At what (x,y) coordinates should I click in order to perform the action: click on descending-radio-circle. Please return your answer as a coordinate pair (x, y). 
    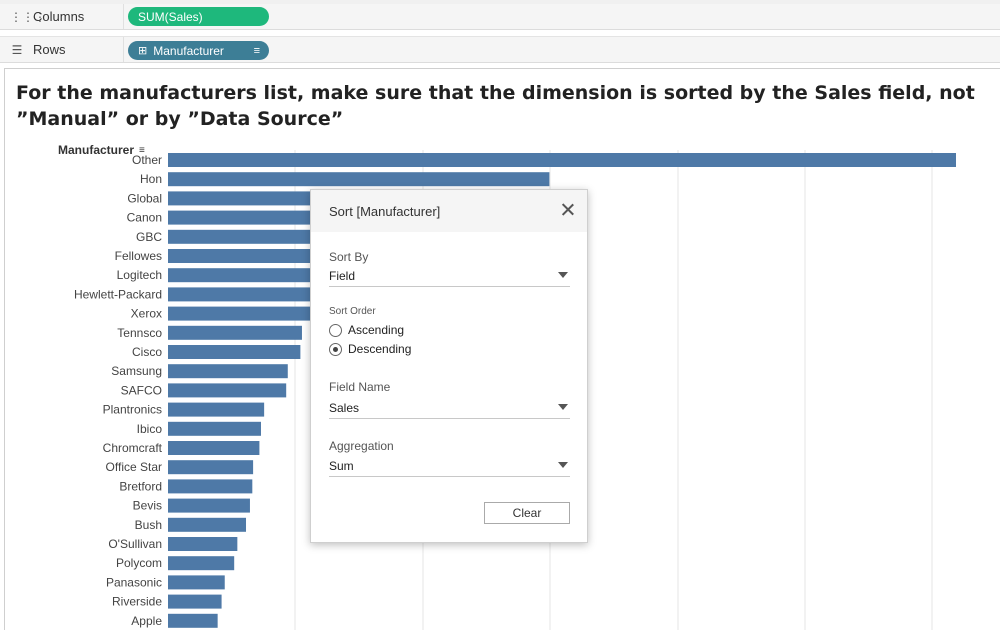
    Looking at the image, I should click on (335, 349).